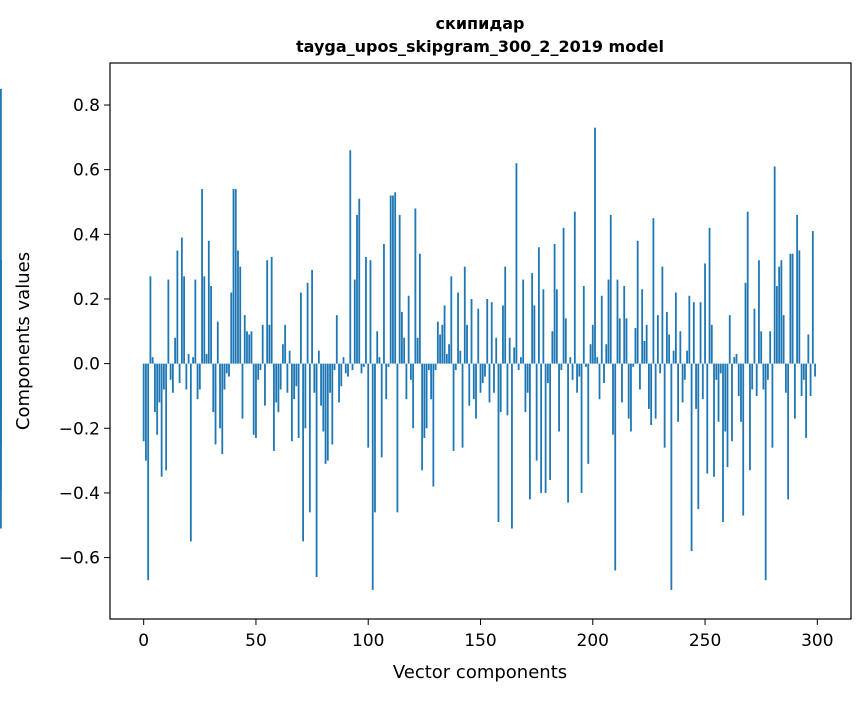 The height and width of the screenshot is (701, 867). Describe the element at coordinates (143, 641) in the screenshot. I see `x-tick-label: 0` at that location.